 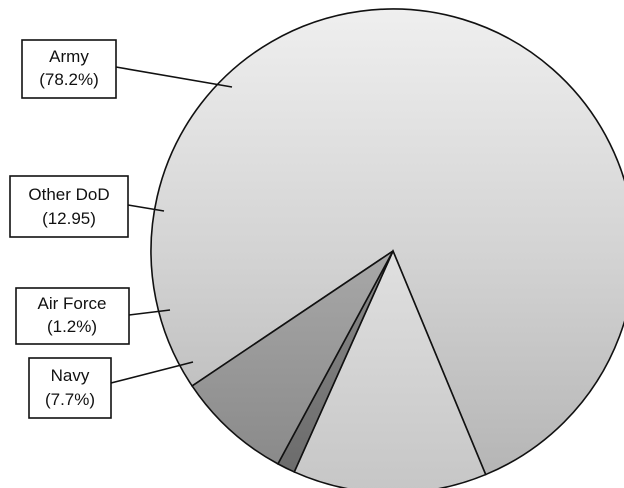 I want to click on label-box-other-dod, so click(x=69, y=206).